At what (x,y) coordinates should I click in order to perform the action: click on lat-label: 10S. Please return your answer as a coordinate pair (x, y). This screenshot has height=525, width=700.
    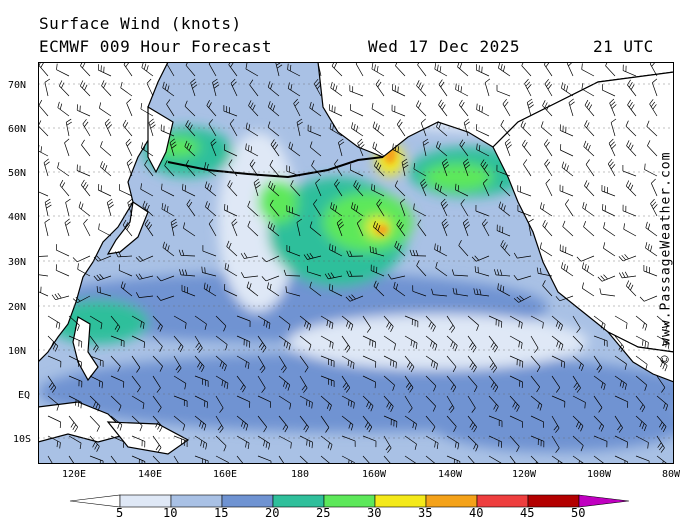
    Looking at the image, I should click on (22, 439).